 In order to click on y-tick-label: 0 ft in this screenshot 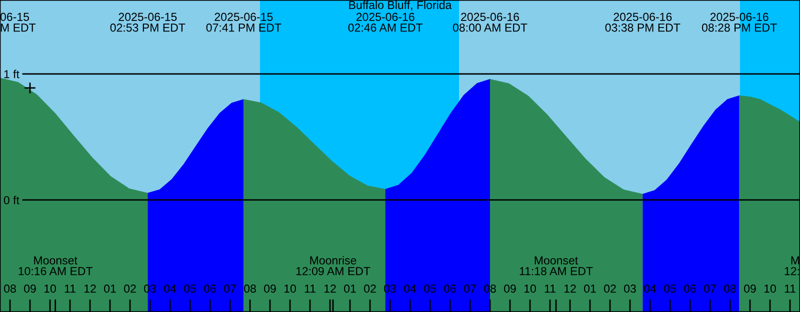, I will do `click(12, 200)`.